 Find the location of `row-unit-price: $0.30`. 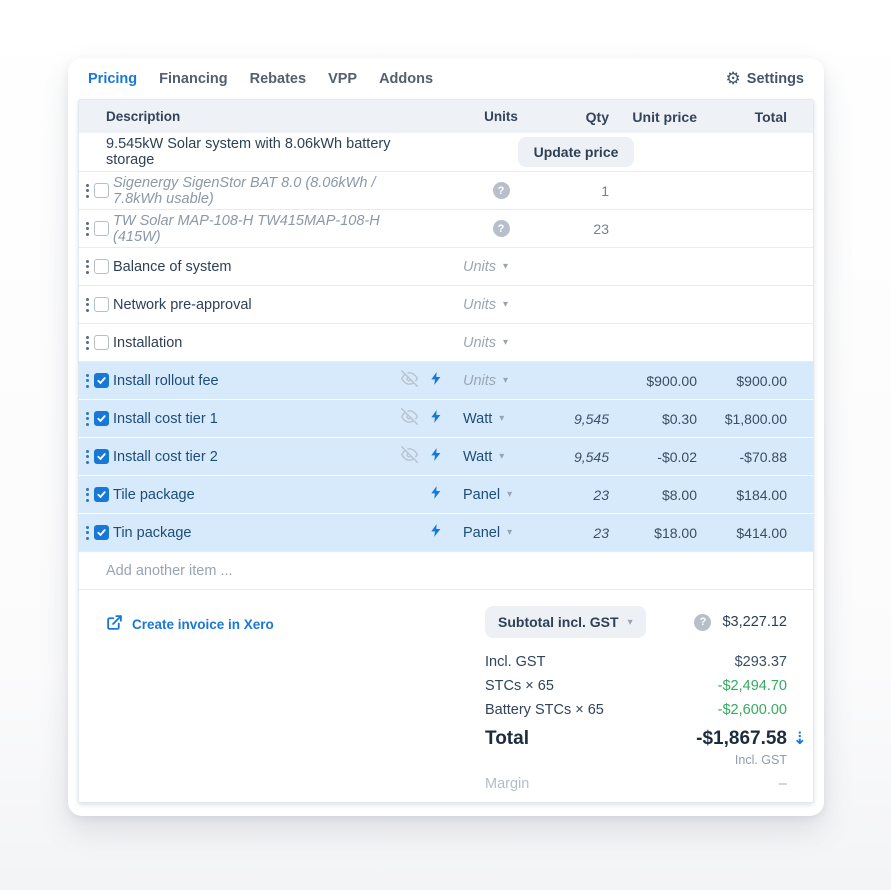

row-unit-price: $0.30 is located at coordinates (679, 418).